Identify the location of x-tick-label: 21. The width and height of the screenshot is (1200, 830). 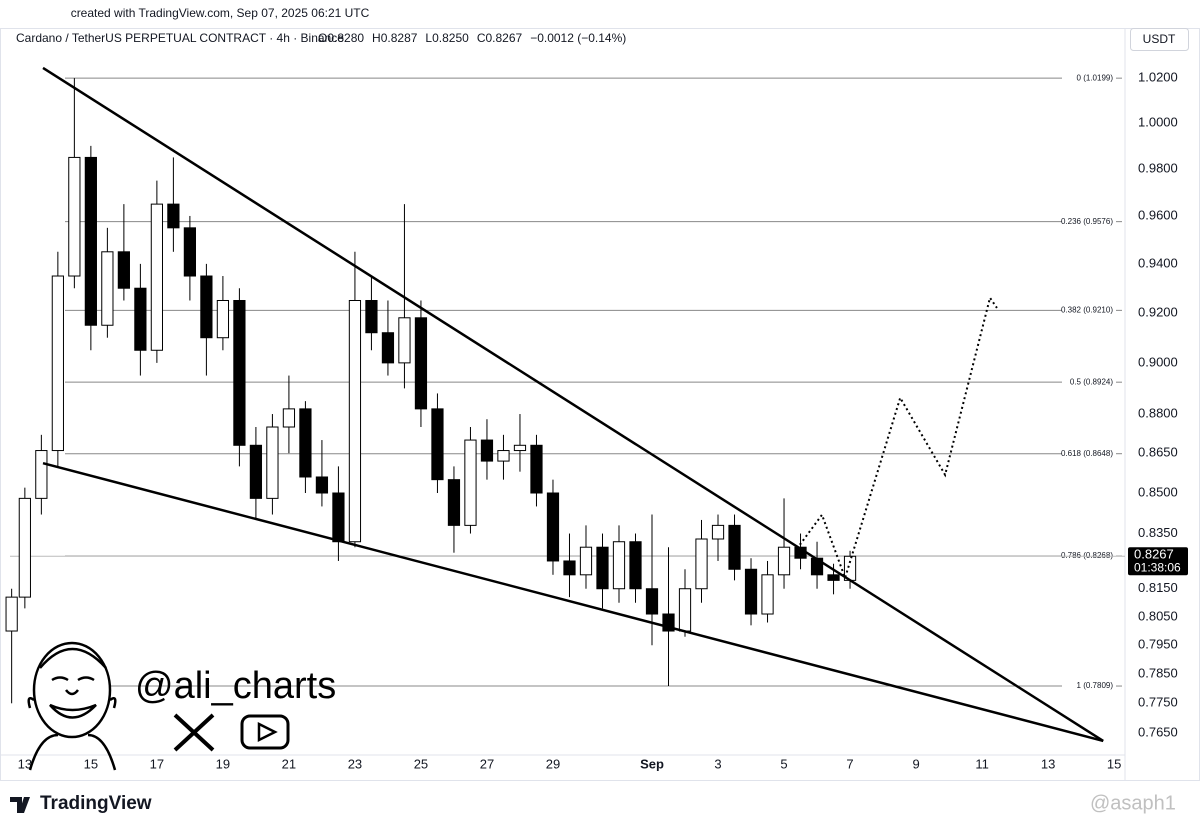
(289, 763).